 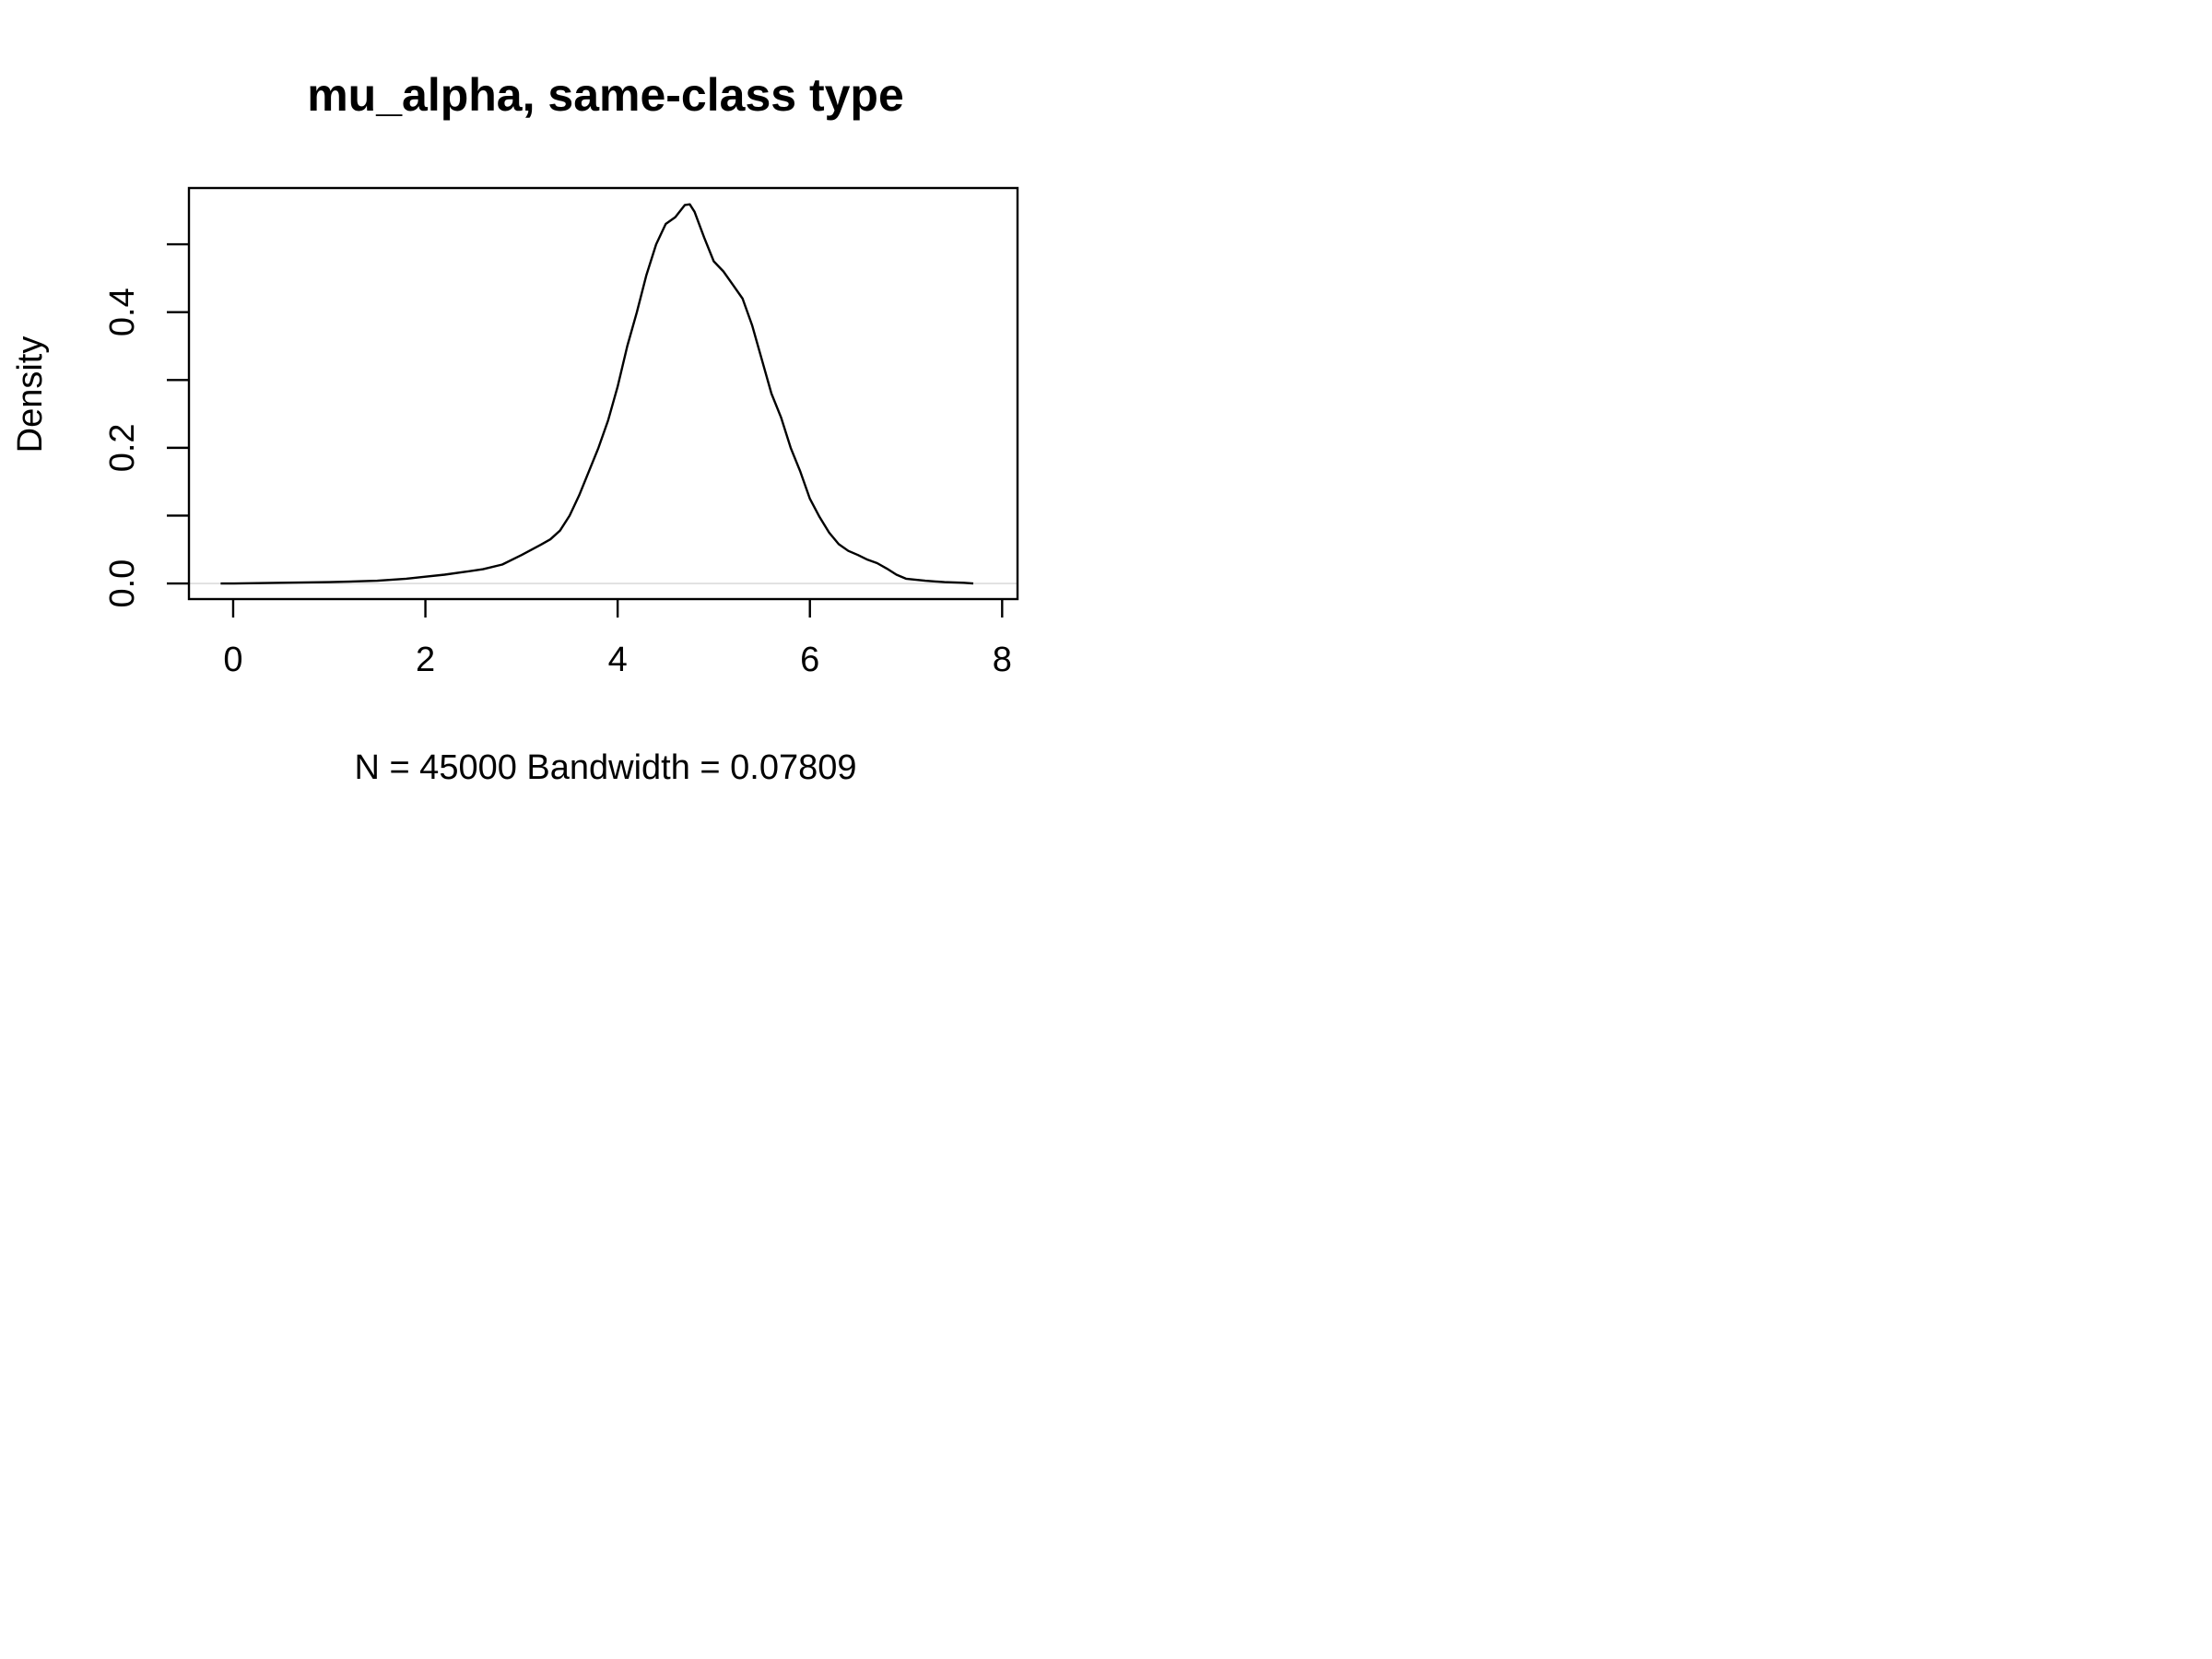 What do you see at coordinates (425, 660) in the screenshot?
I see `x-tick-label: 2` at bounding box center [425, 660].